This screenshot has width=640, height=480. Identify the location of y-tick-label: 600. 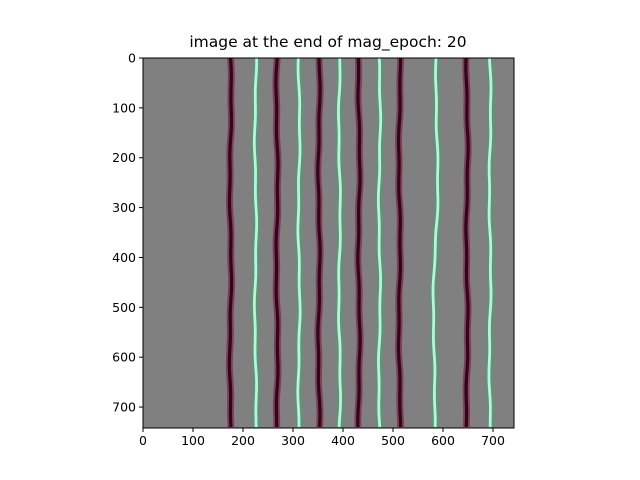
(124, 357).